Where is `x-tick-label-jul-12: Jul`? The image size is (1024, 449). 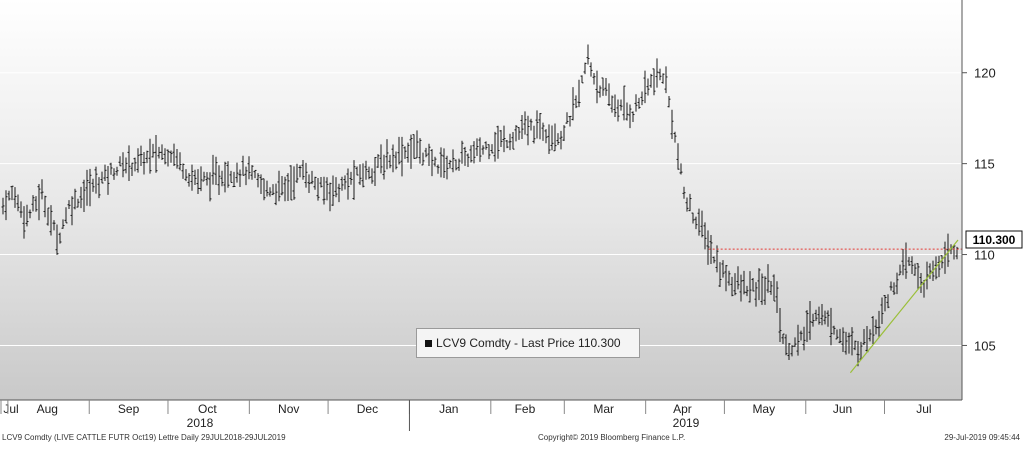 x-tick-label-jul-12: Jul is located at coordinates (923, 409).